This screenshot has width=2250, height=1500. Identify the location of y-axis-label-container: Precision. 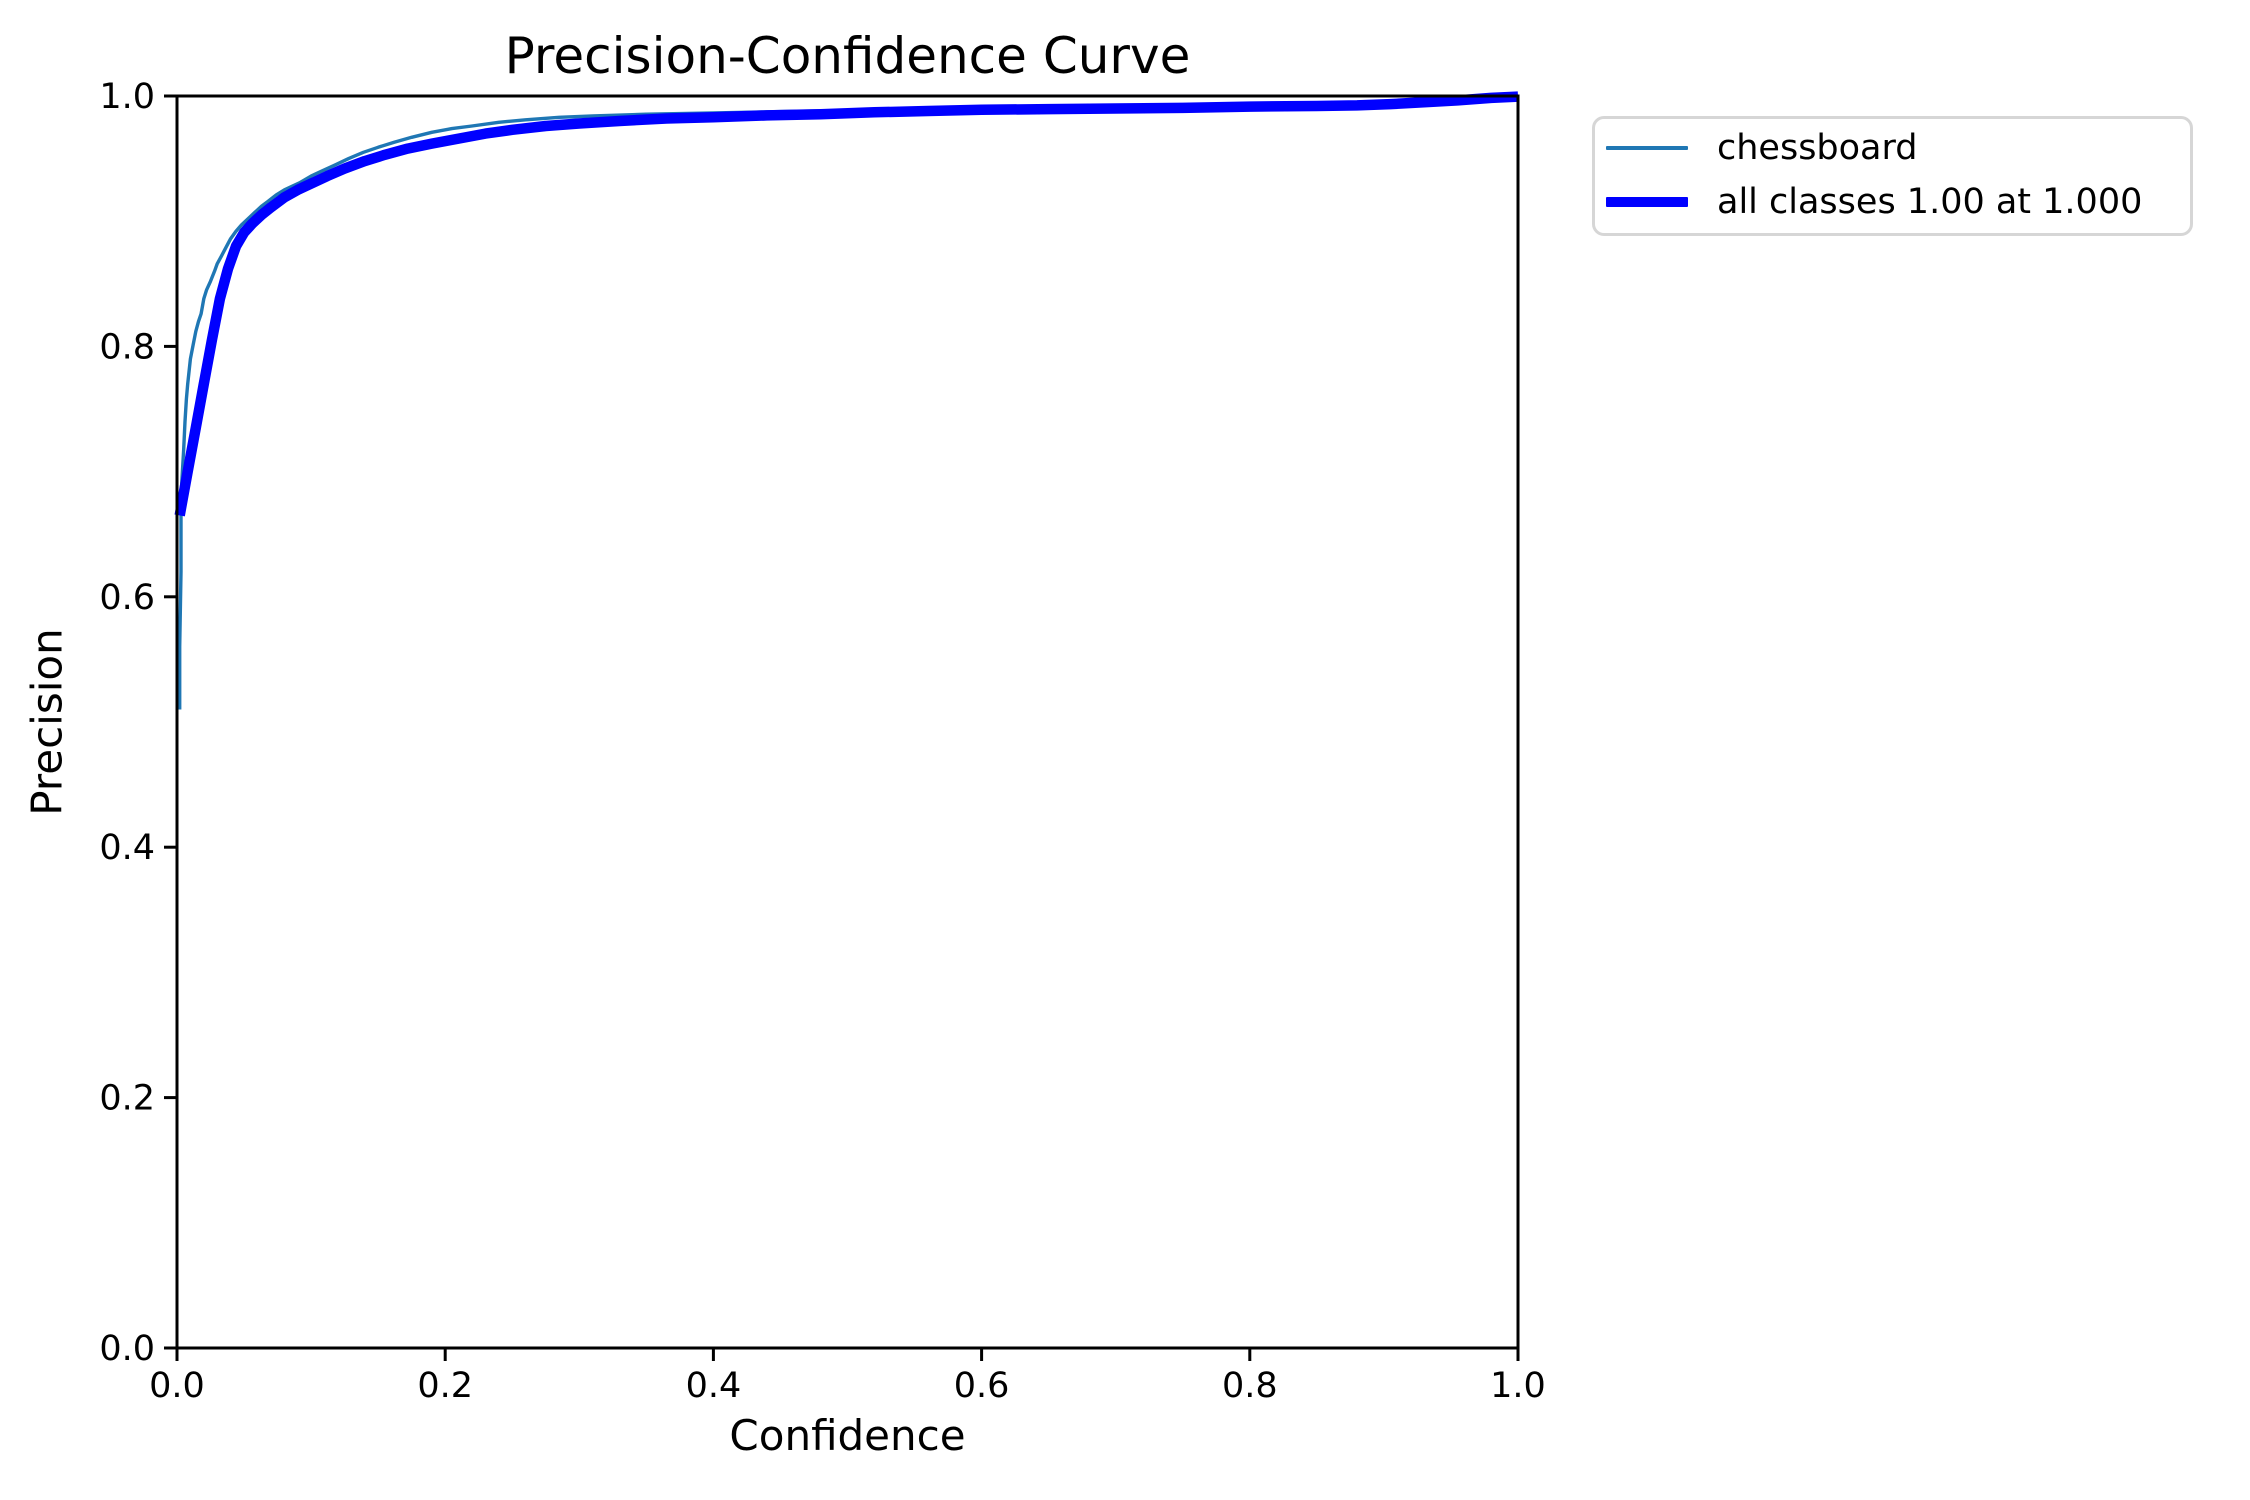
(48, 722).